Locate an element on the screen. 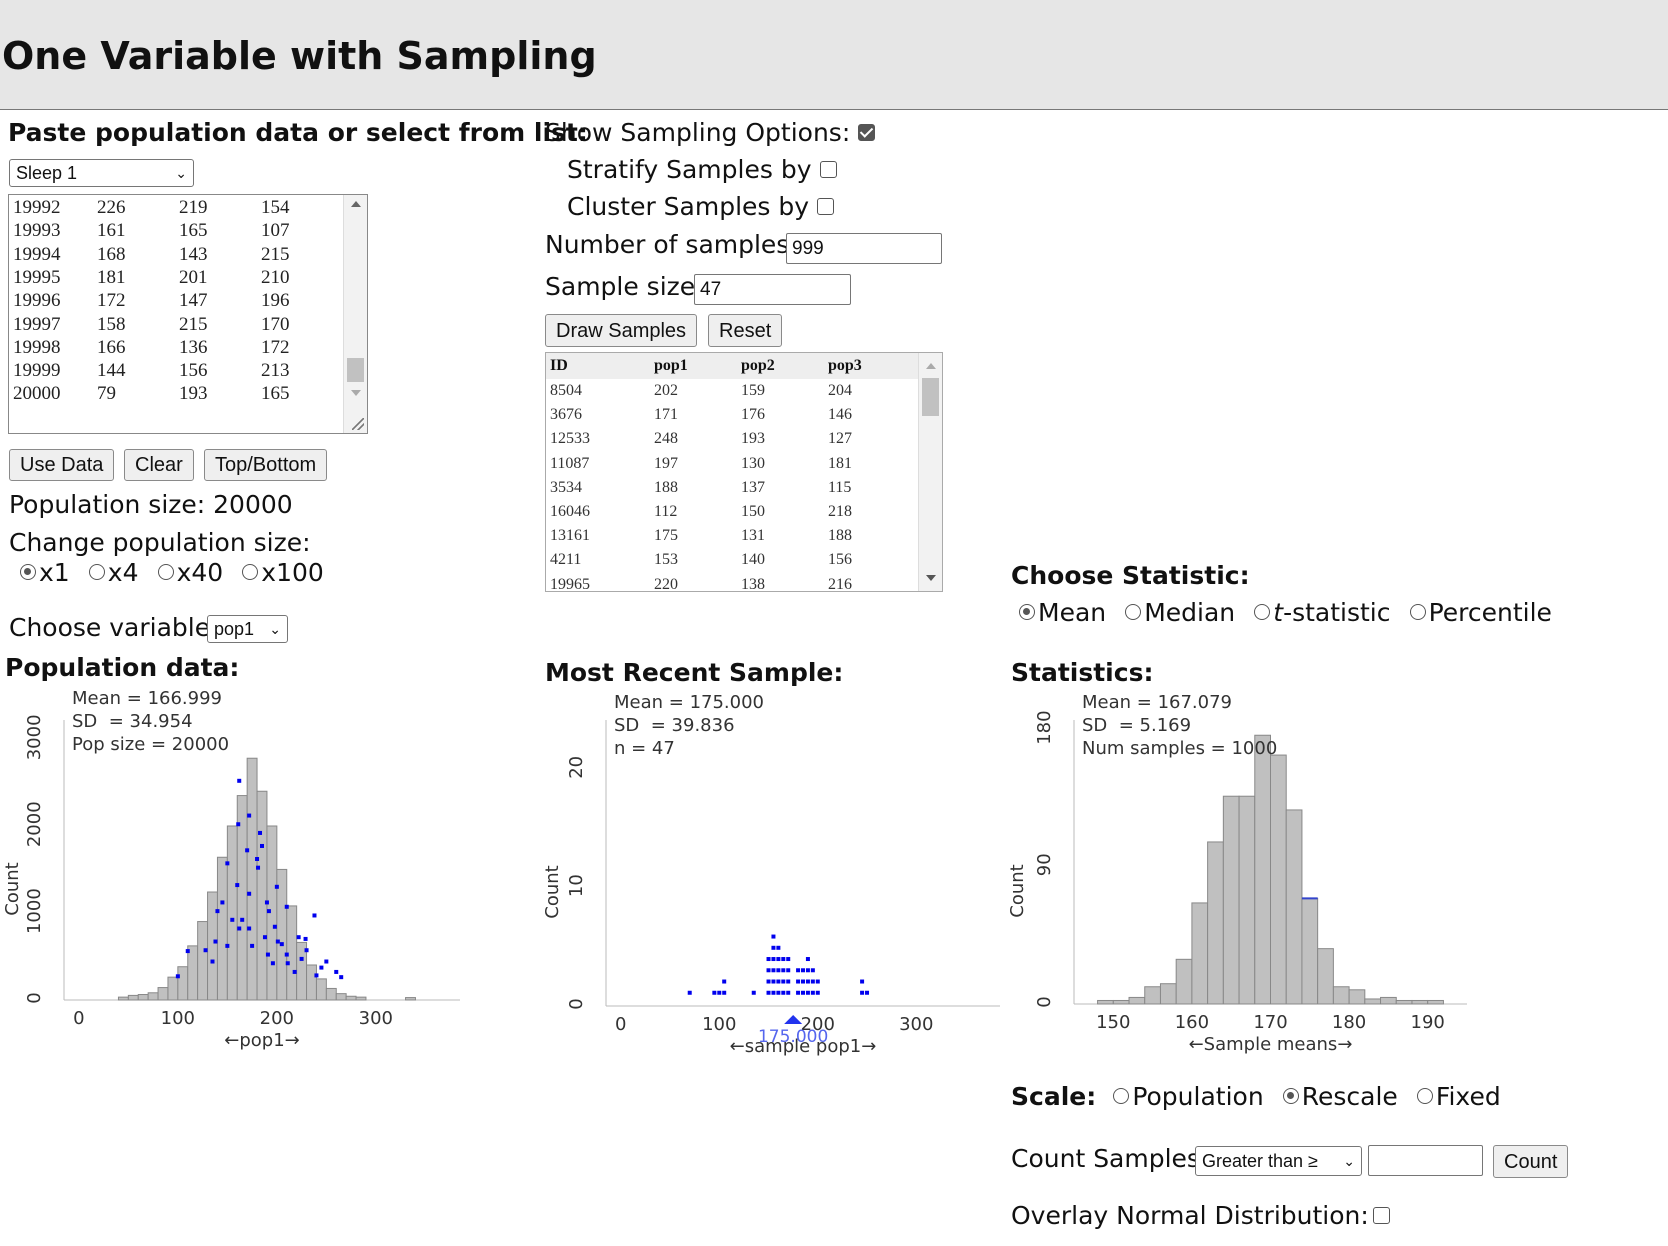 Image resolution: width=1668 pixels, height=1246 pixels. y-tick-label: 2000 is located at coordinates (34, 824).